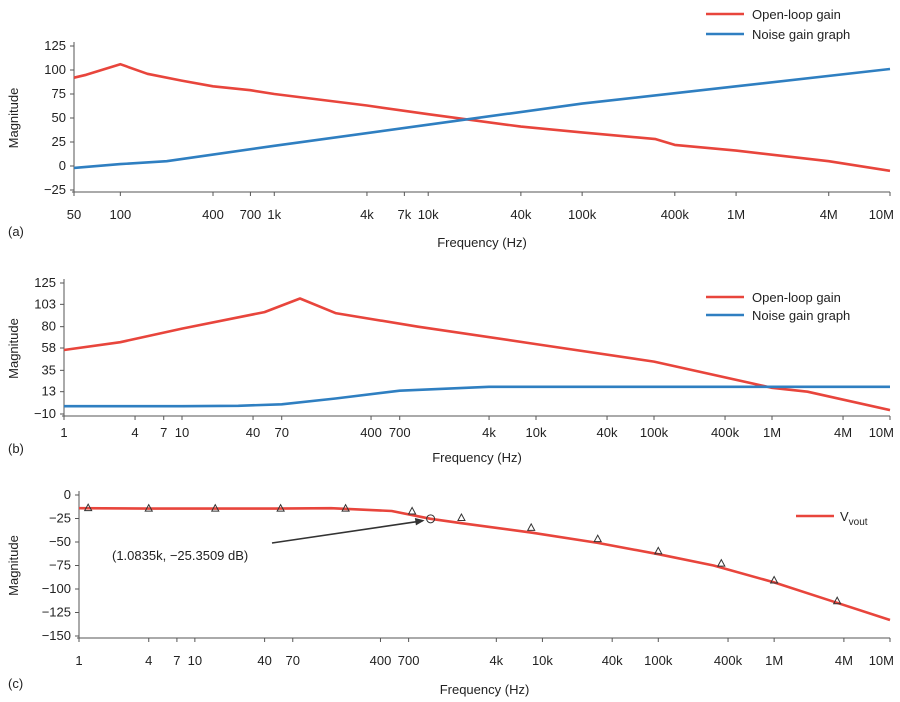 This screenshot has height=702, width=900. What do you see at coordinates (163, 432) in the screenshot?
I see `x-tick-label: 7` at bounding box center [163, 432].